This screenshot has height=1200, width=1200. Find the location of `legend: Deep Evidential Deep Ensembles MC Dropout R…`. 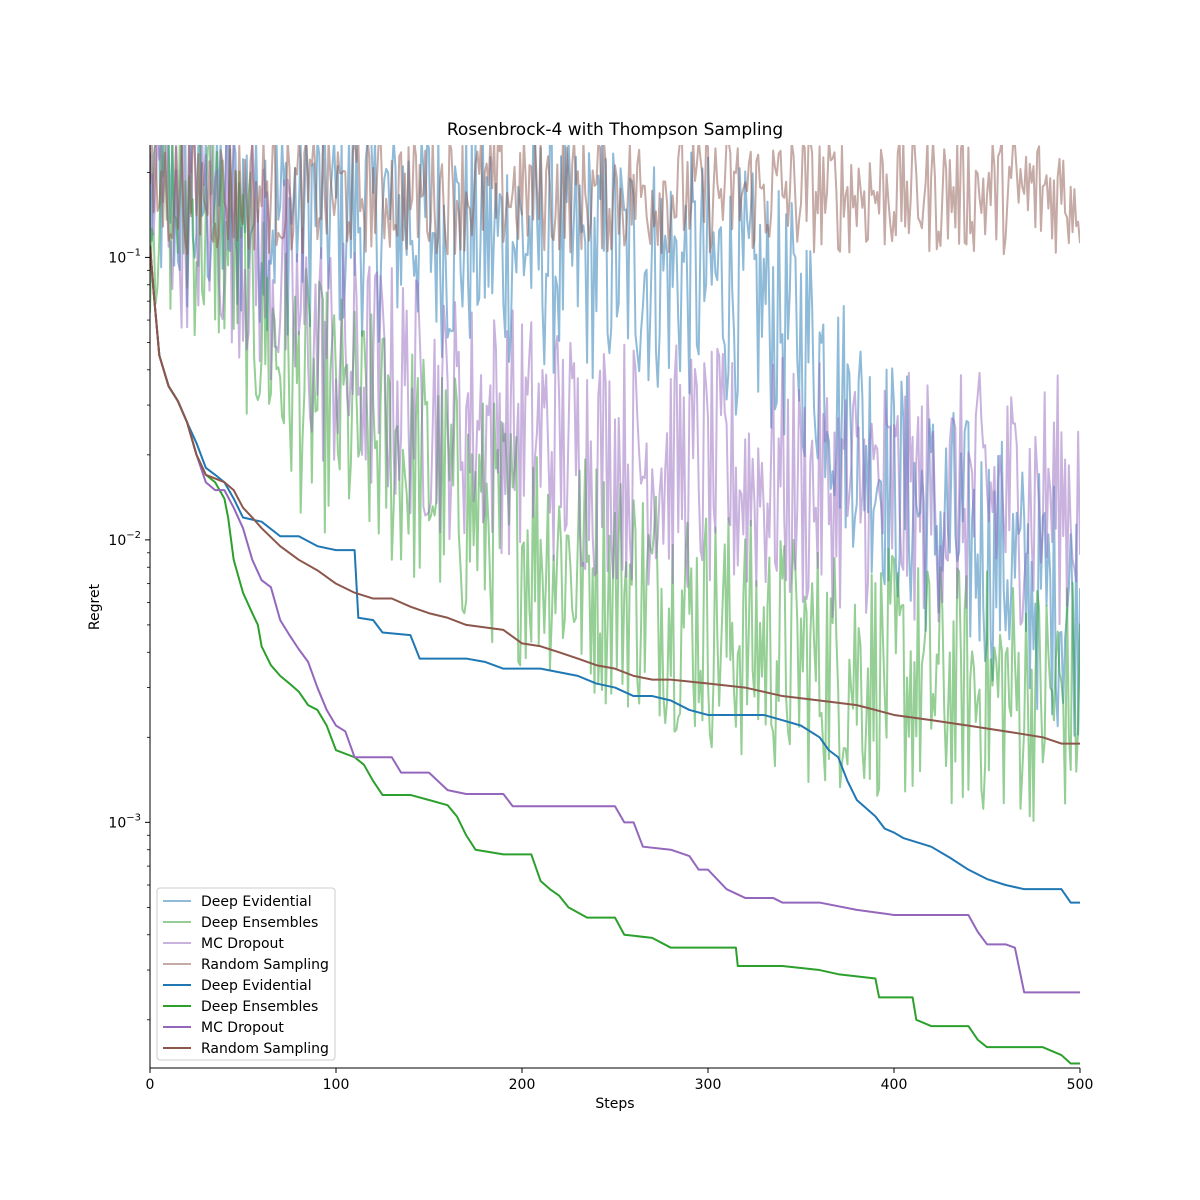

legend: Deep Evidential Deep Ensembles MC Dropout R… is located at coordinates (246, 974).